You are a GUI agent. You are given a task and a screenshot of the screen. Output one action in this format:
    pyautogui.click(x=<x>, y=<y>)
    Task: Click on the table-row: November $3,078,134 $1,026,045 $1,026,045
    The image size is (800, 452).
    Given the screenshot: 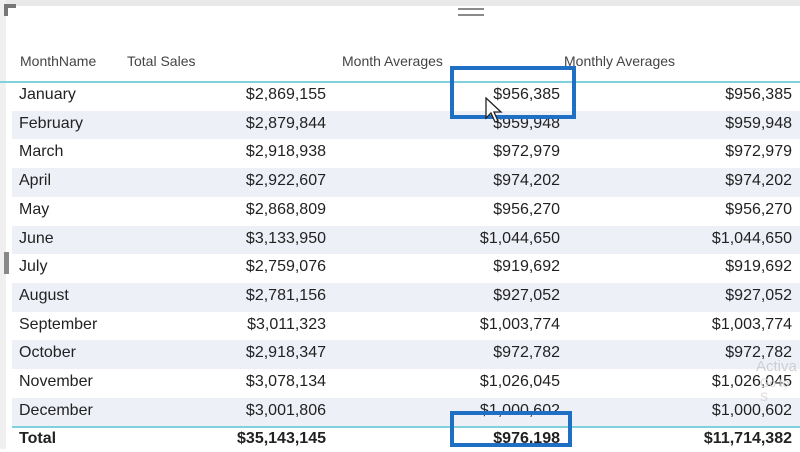 What is the action you would take?
    pyautogui.click(x=406, y=383)
    